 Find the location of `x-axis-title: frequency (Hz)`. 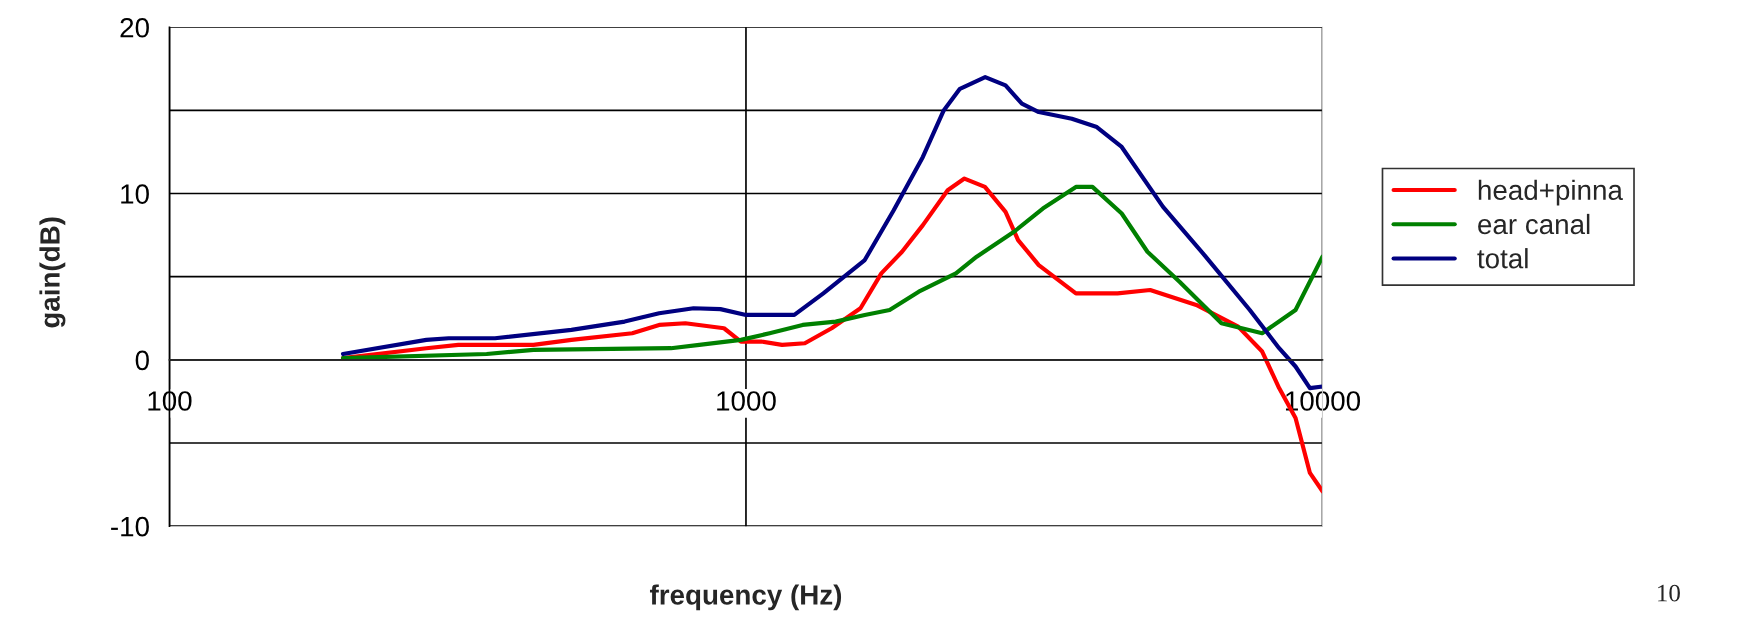

x-axis-title: frequency (Hz) is located at coordinates (745, 597).